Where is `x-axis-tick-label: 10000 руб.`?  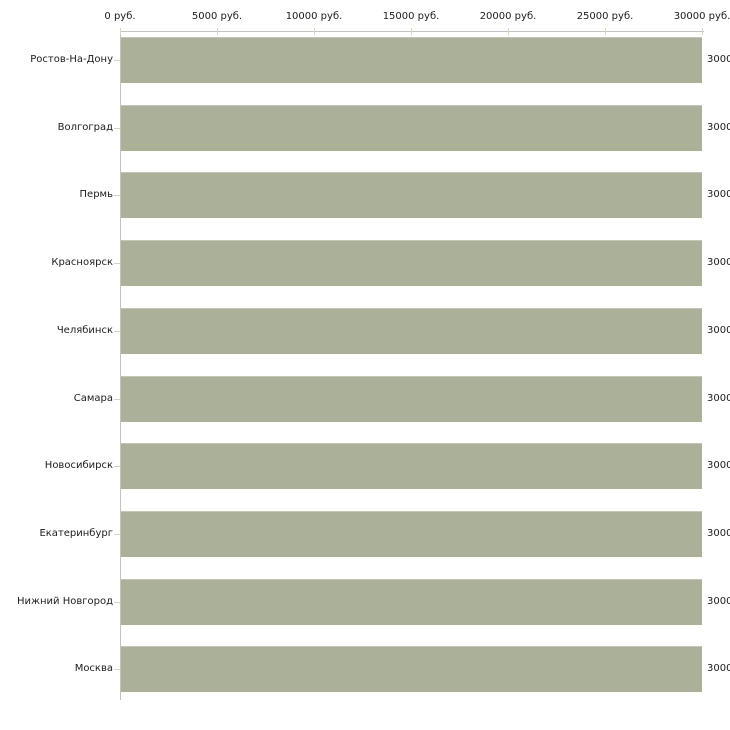 x-axis-tick-label: 10000 руб. is located at coordinates (314, 16).